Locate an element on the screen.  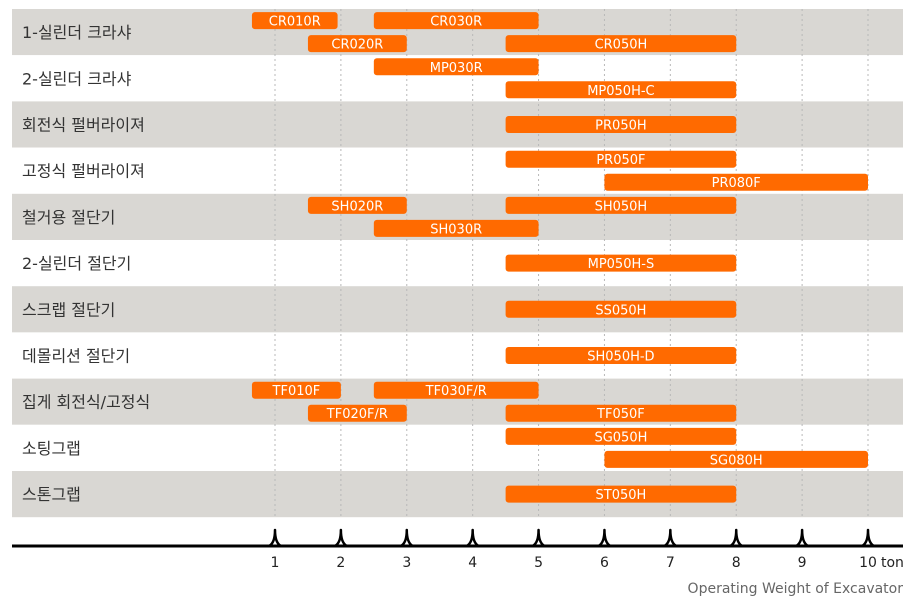
bar-label: TF020F/R is located at coordinates (357, 414).